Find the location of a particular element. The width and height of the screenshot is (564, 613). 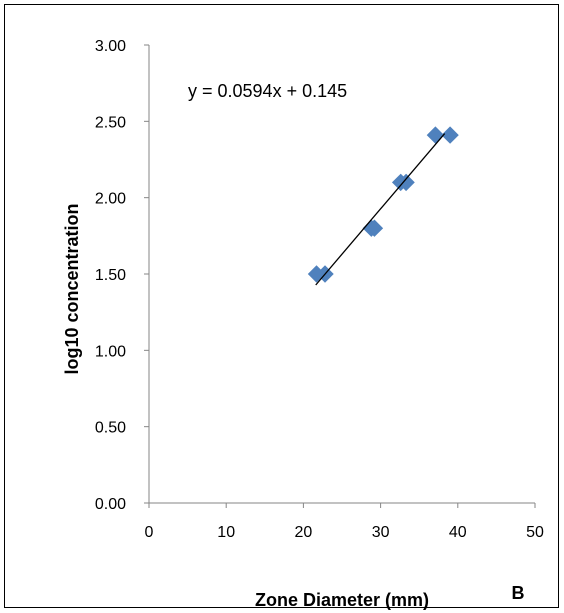

y-tick-label: 0.50 is located at coordinates (110, 428).